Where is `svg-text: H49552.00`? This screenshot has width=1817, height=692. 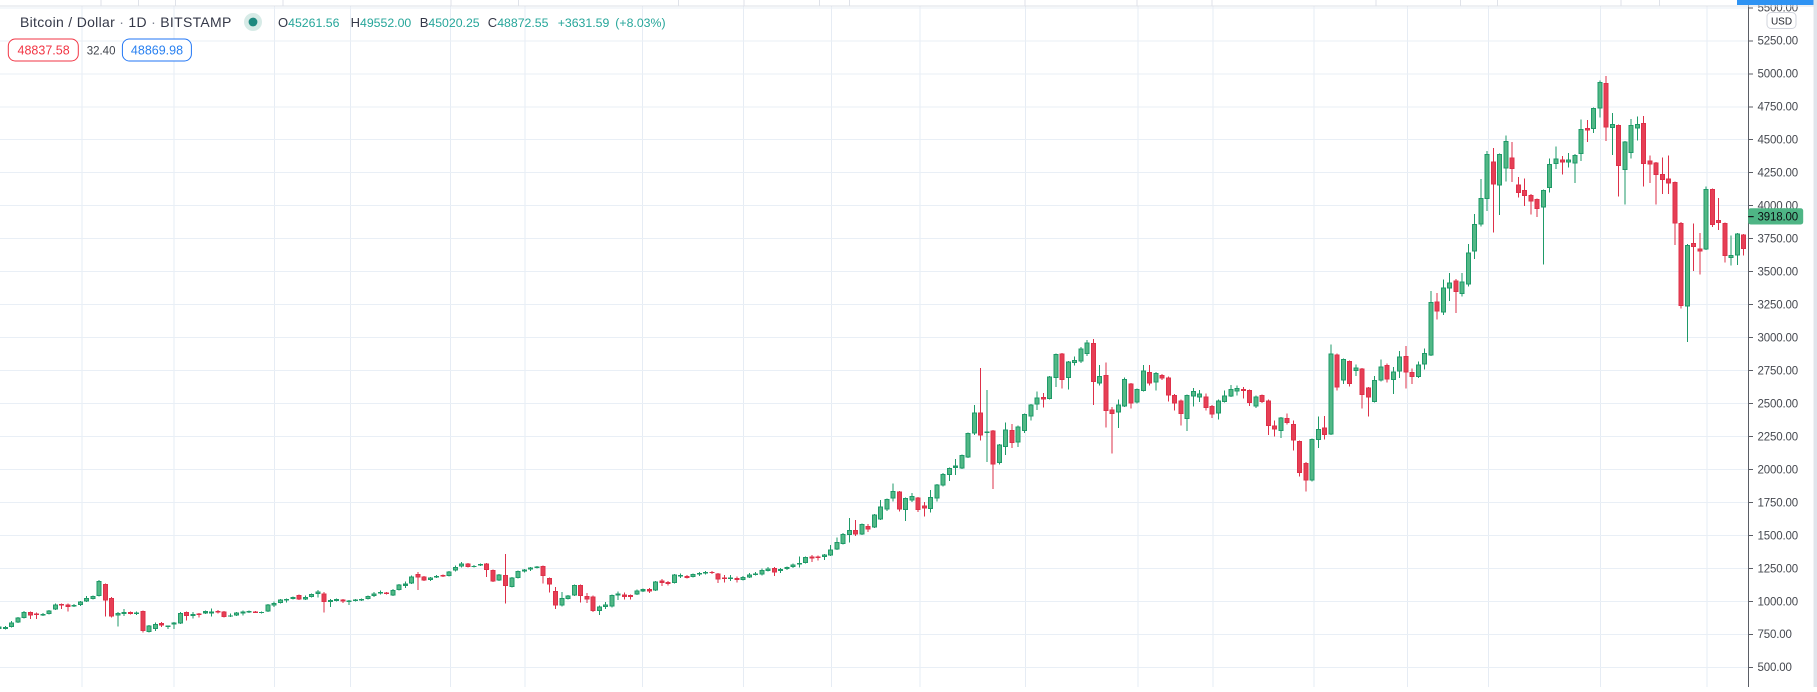
svg-text: H49552.00 is located at coordinates (381, 22).